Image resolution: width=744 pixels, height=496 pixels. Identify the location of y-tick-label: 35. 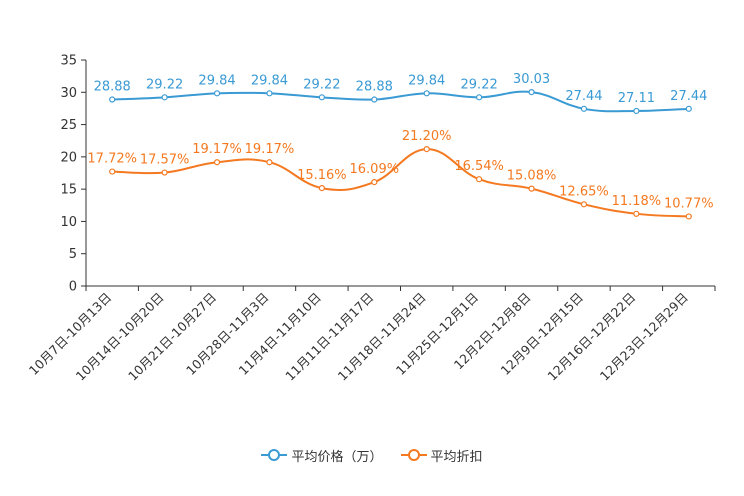
(68, 61).